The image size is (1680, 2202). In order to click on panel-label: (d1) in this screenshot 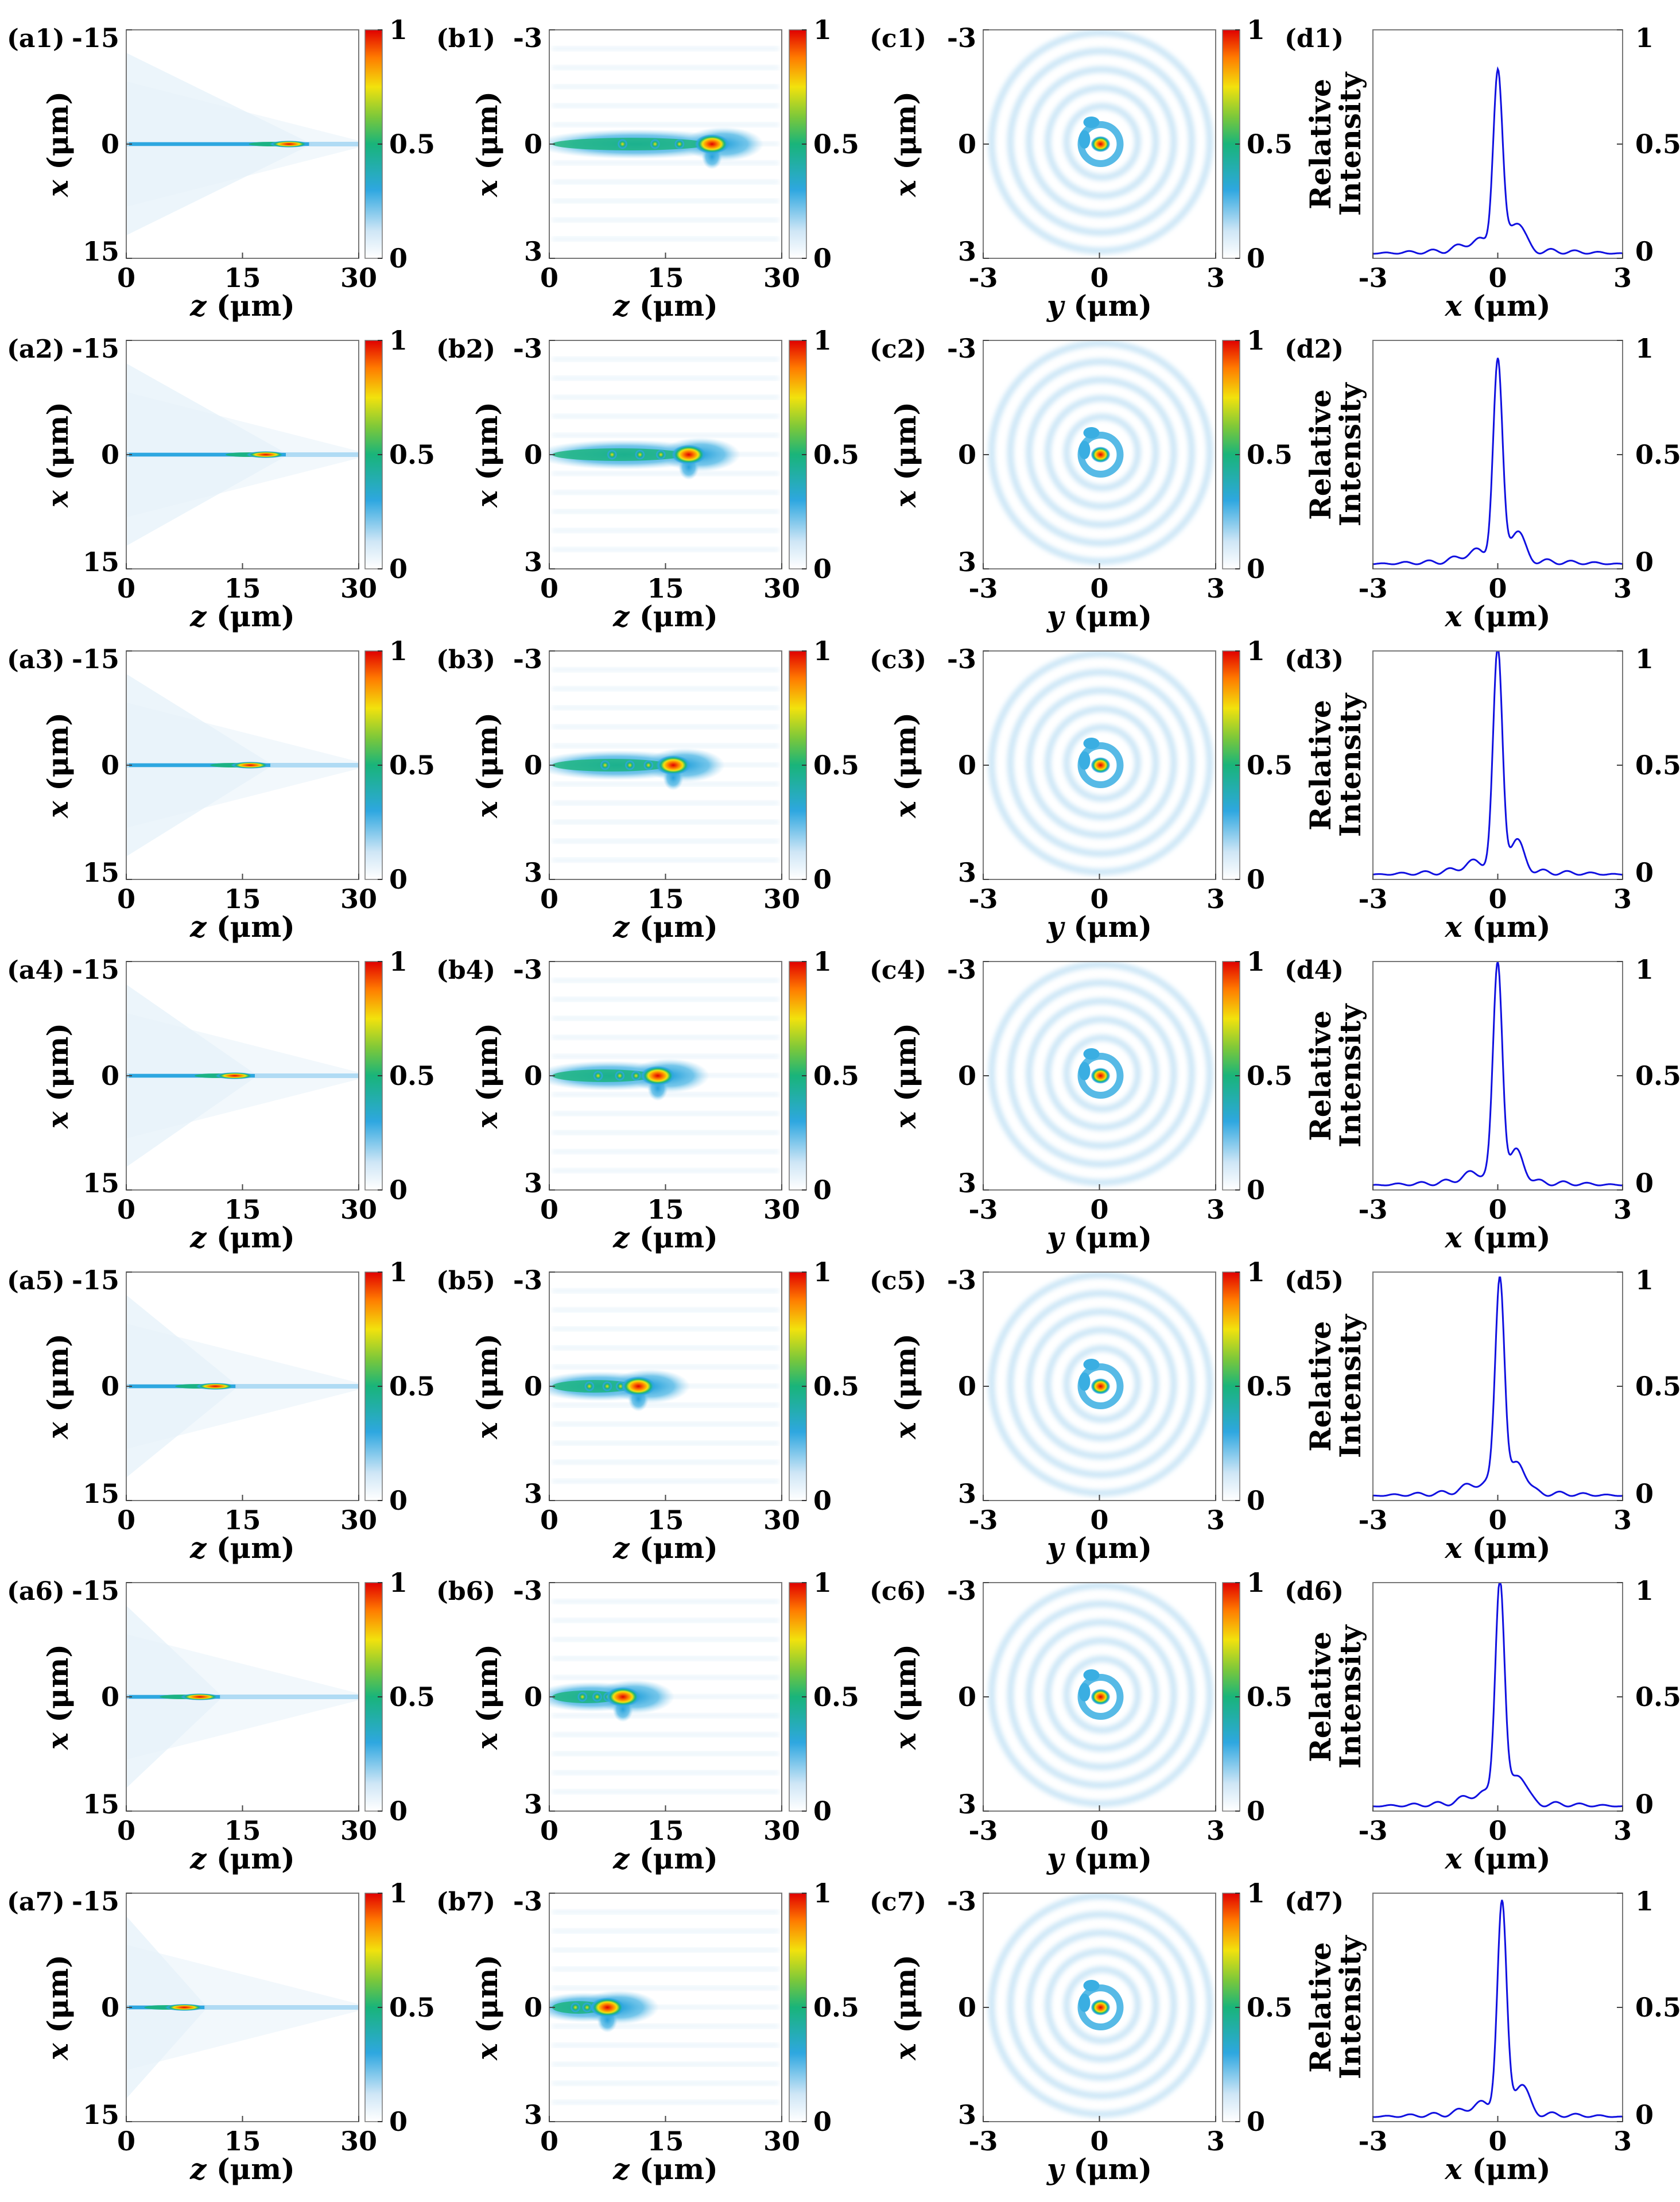, I will do `click(1315, 38)`.